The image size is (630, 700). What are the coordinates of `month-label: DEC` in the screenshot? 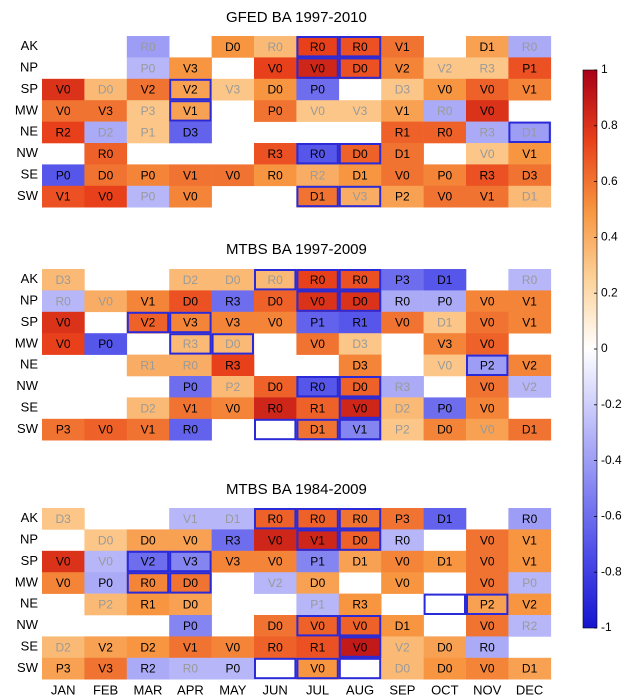 It's located at (529, 690).